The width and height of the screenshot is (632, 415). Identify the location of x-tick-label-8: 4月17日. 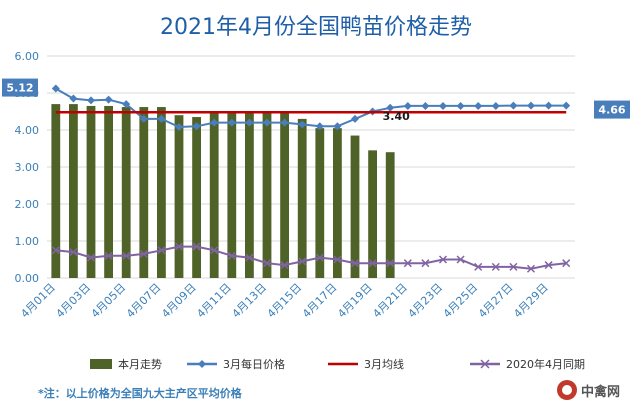
(320, 301).